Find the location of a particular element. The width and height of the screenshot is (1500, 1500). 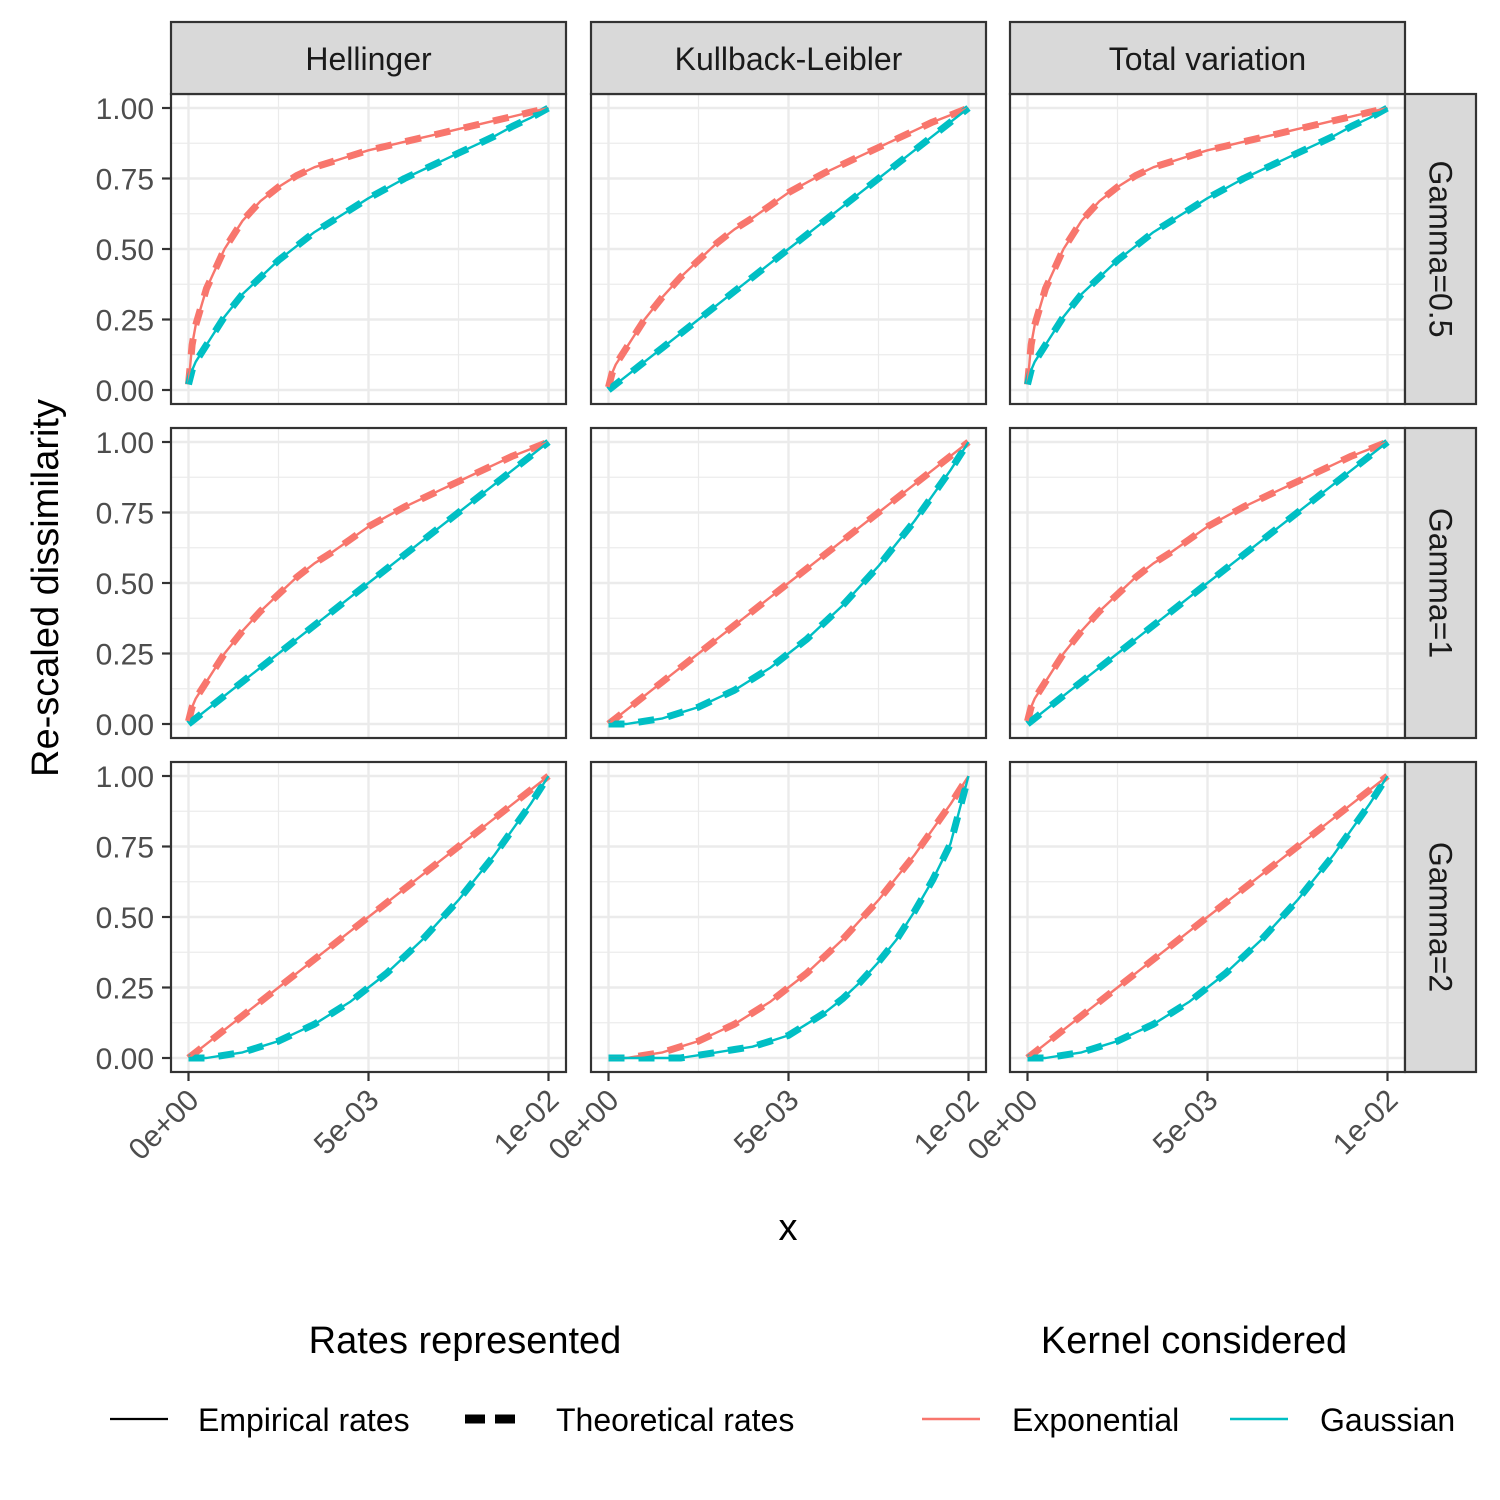

legend-linetype-title: Rates represented is located at coordinates (465, 1341).